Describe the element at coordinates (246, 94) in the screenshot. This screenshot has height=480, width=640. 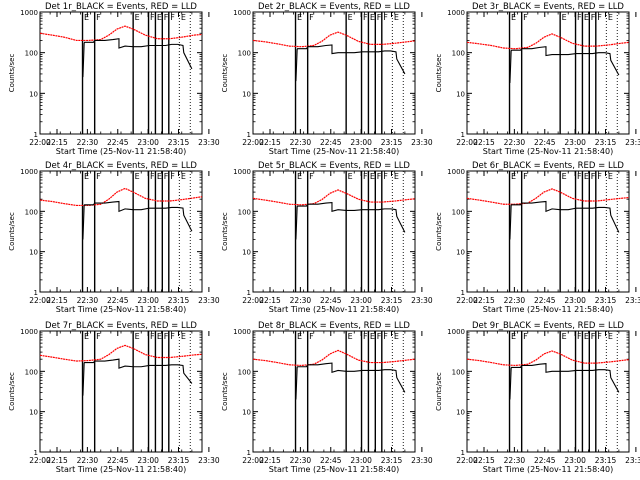
I see `y-tick-label: 10` at that location.